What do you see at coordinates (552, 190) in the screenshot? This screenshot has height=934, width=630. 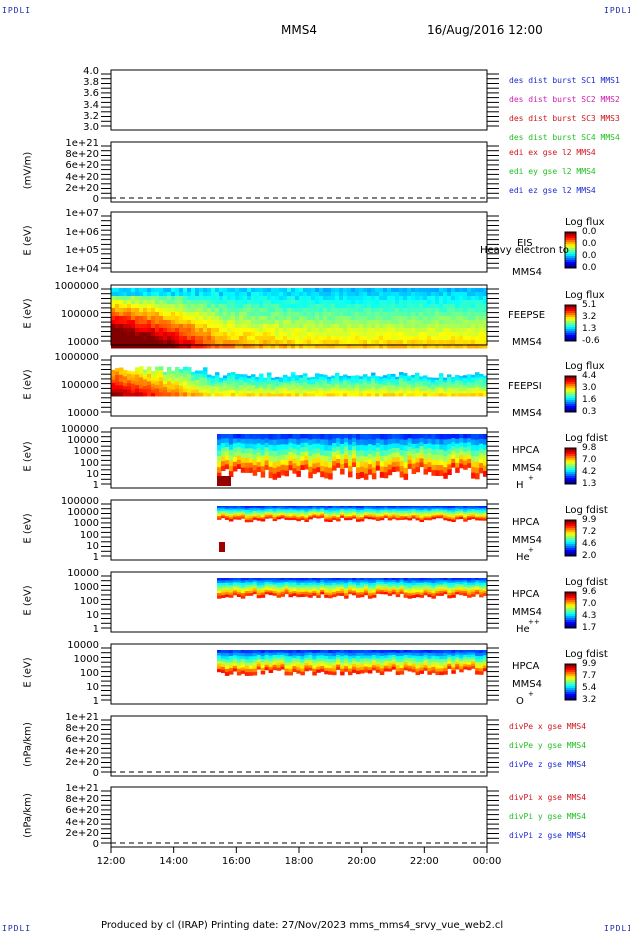 I see `legend-entry: edi ez gse l2 MMS4` at bounding box center [552, 190].